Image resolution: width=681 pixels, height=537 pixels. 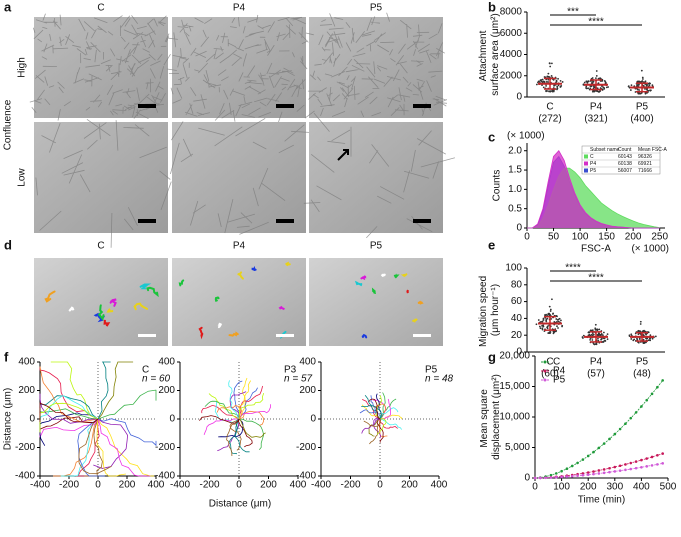 I want to click on category-count: (400), so click(x=641, y=119).